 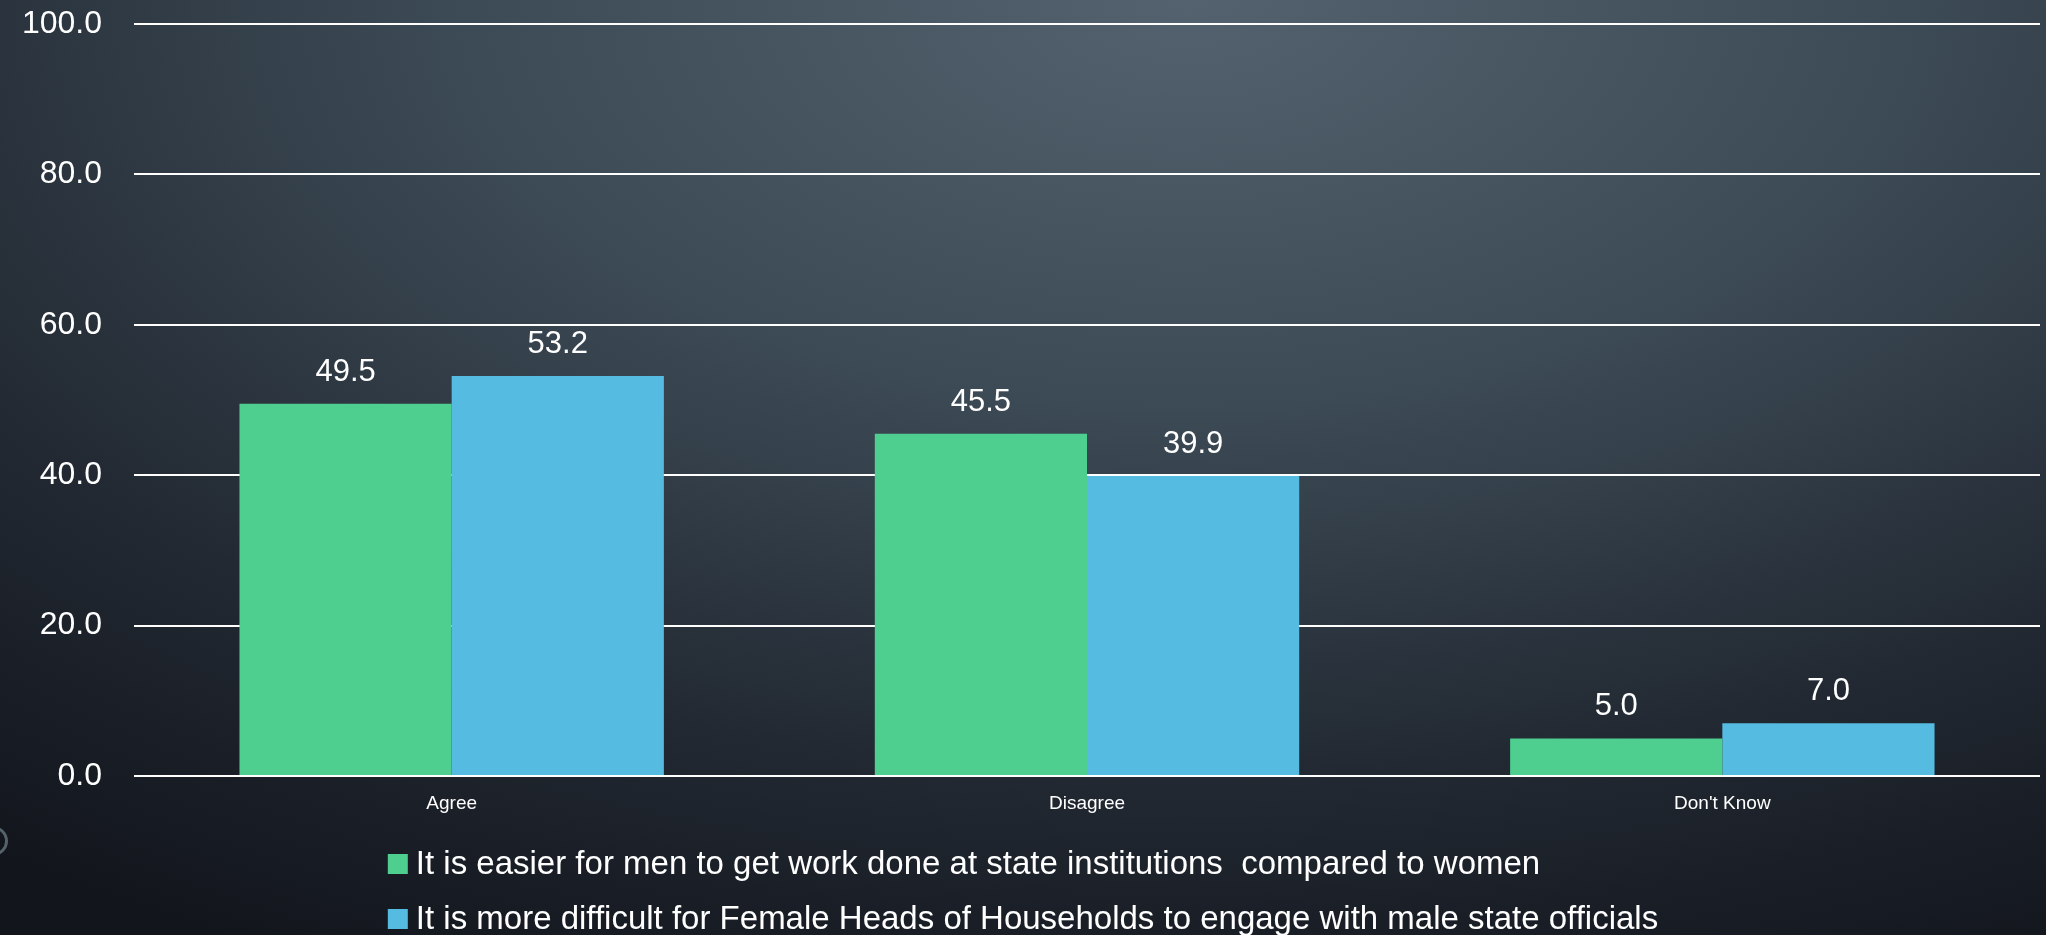 I want to click on x-tick-label: Agree, so click(x=452, y=802).